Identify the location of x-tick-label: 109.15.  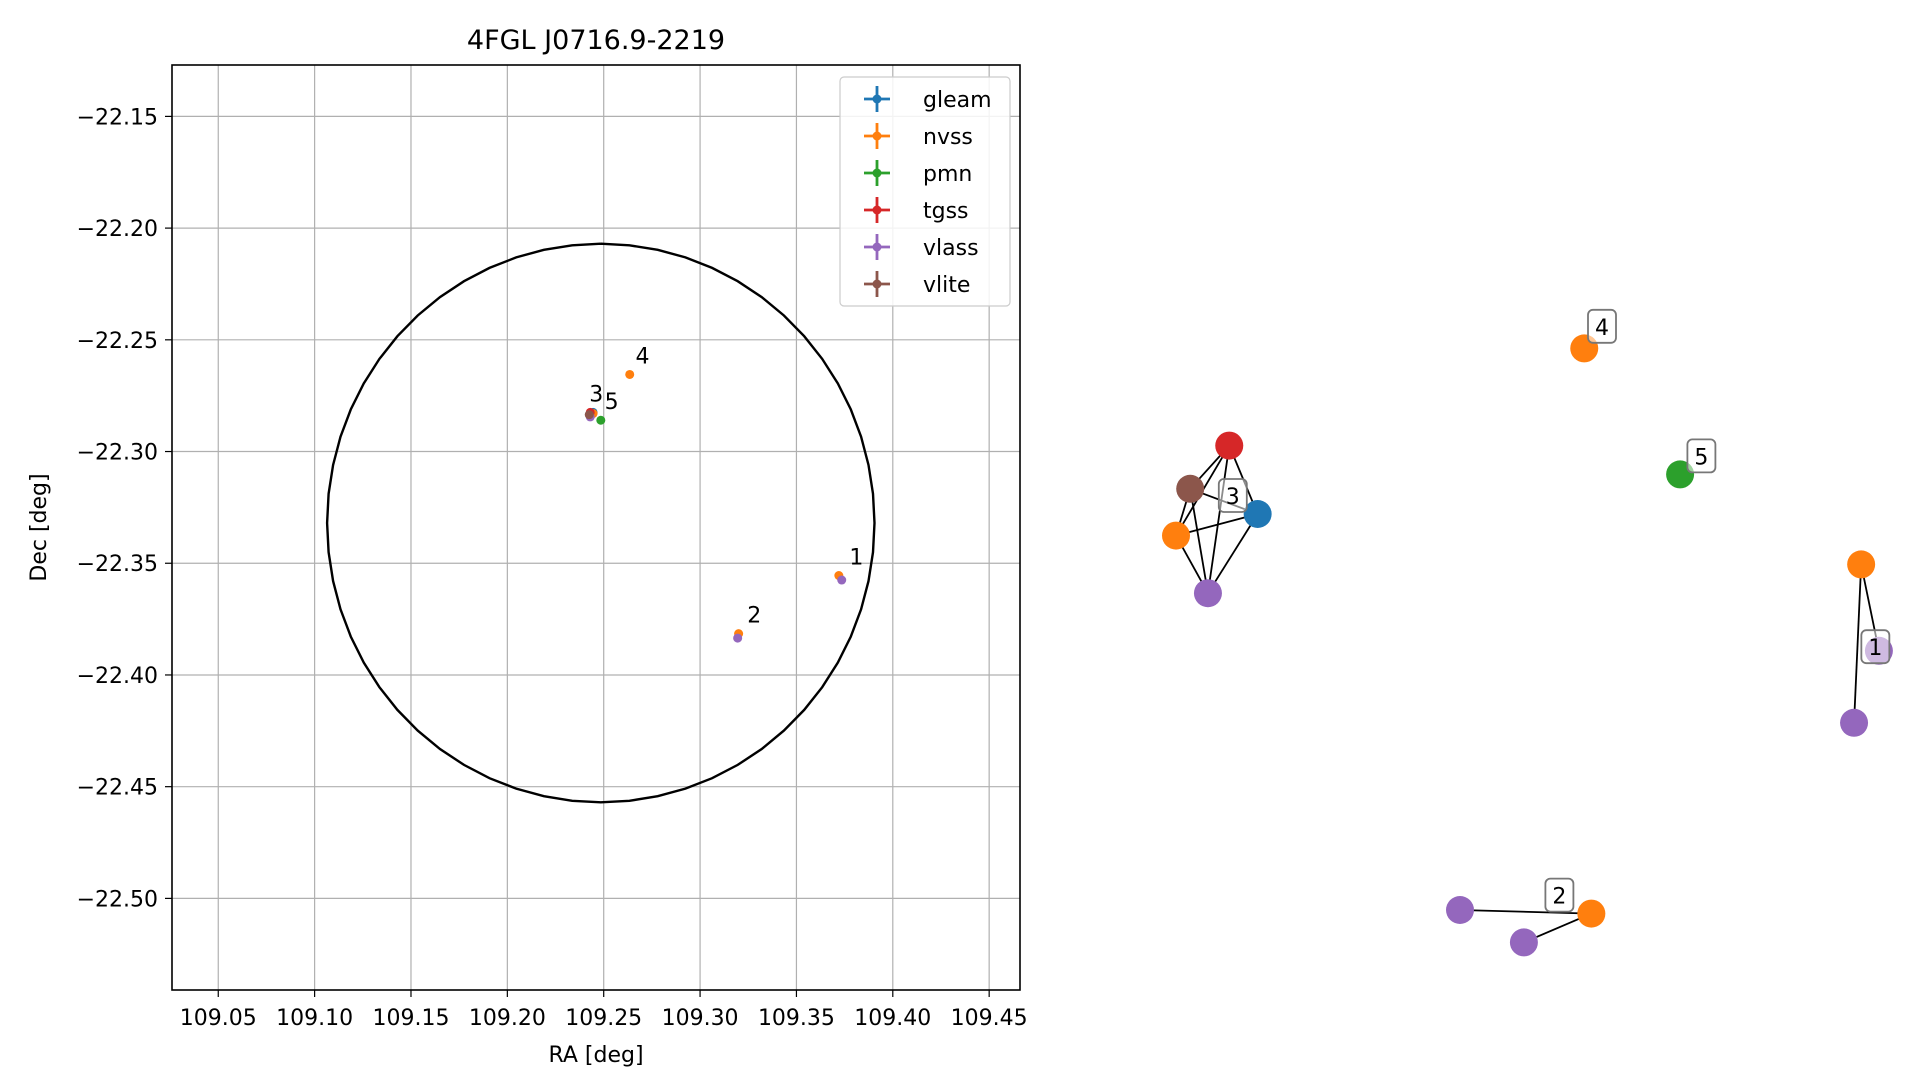
(410, 1018).